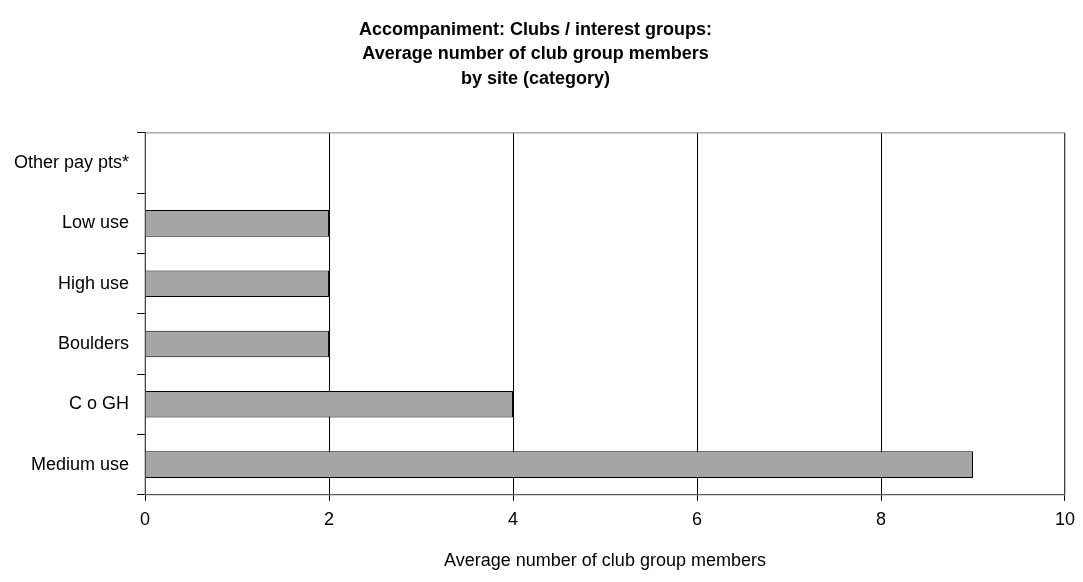 The image size is (1083, 582). I want to click on x-tick-label: 4, so click(513, 518).